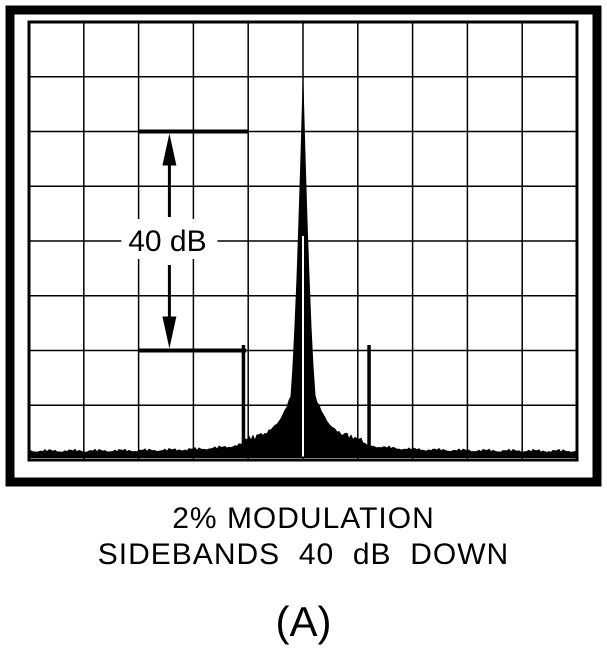 The width and height of the screenshot is (607, 652). I want to click on arrow-up-icon, so click(169, 149).